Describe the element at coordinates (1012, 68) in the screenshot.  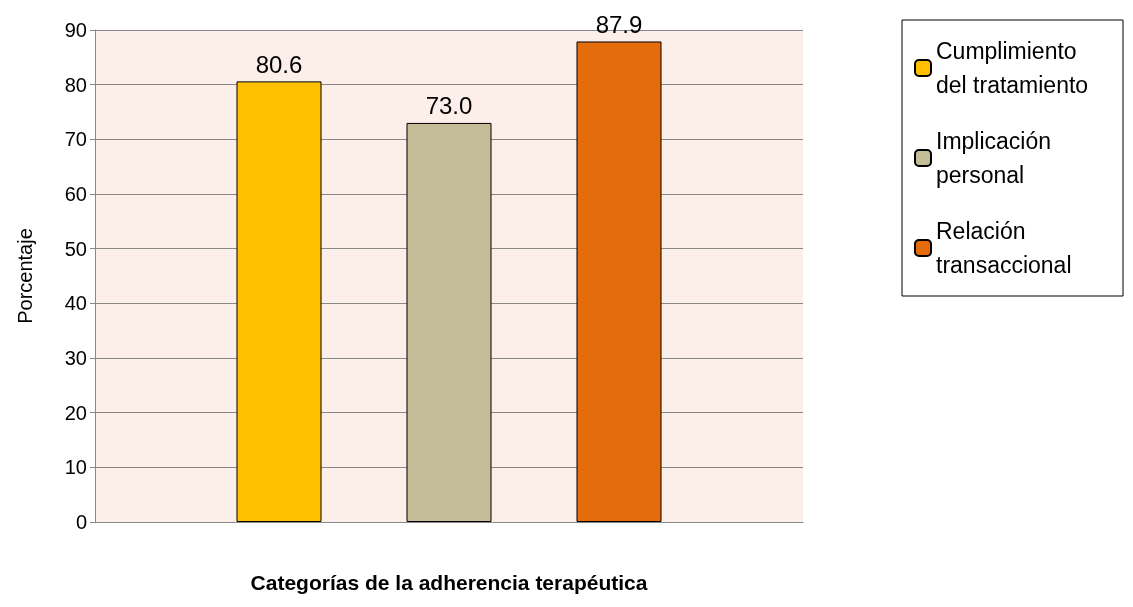
I see `legend-label: Cumplimiento del tratamiento` at that location.